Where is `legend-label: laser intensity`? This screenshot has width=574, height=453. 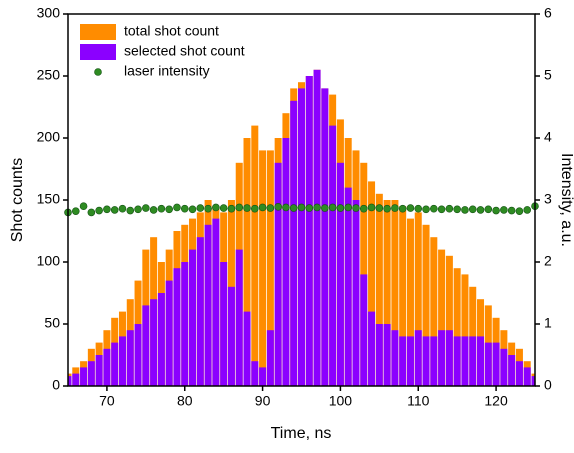
legend-label: laser intensity is located at coordinates (167, 71).